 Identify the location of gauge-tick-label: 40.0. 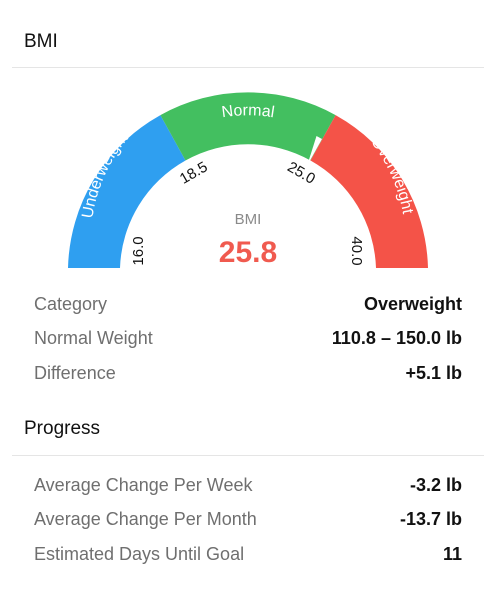
(356, 250).